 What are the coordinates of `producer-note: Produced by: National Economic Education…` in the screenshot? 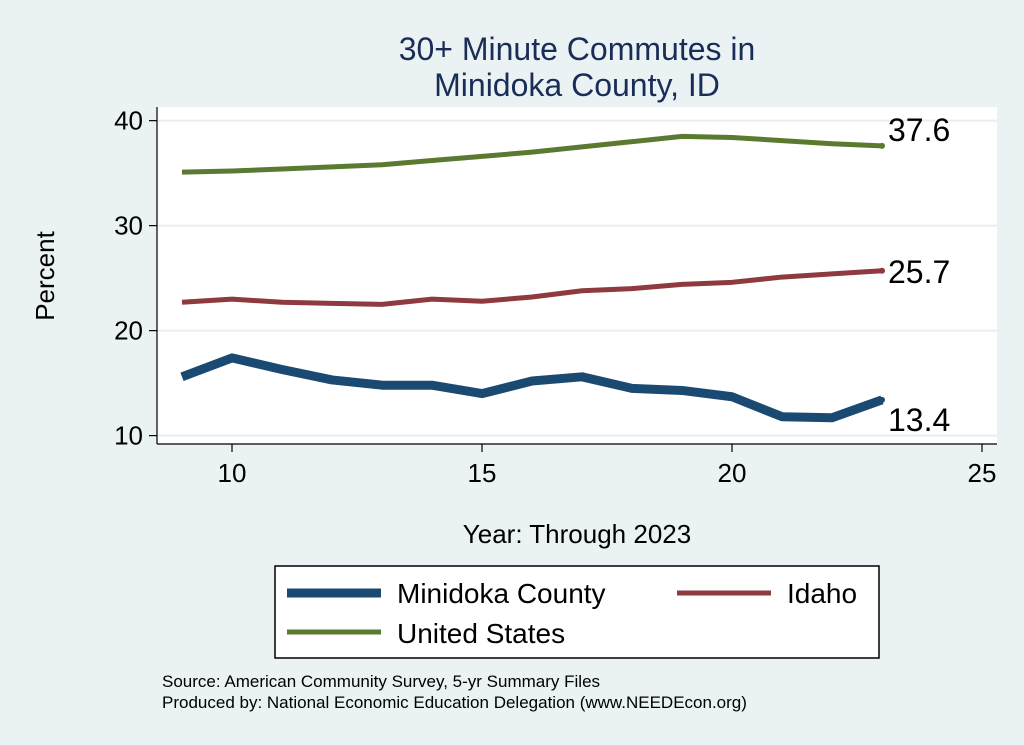 It's located at (454, 702).